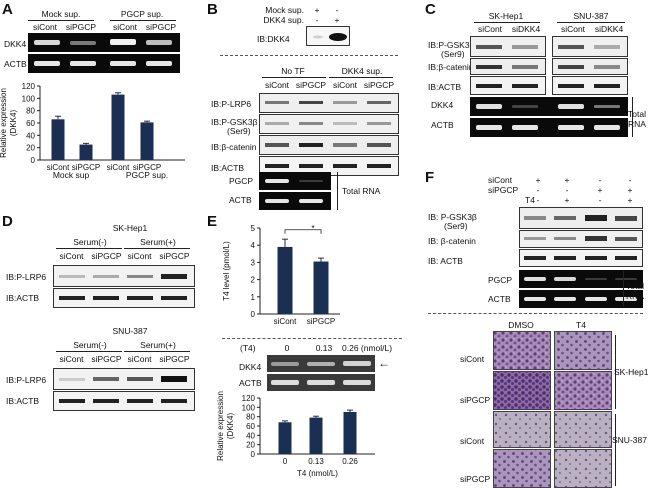  I want to click on significance-marker: *, so click(313, 228).